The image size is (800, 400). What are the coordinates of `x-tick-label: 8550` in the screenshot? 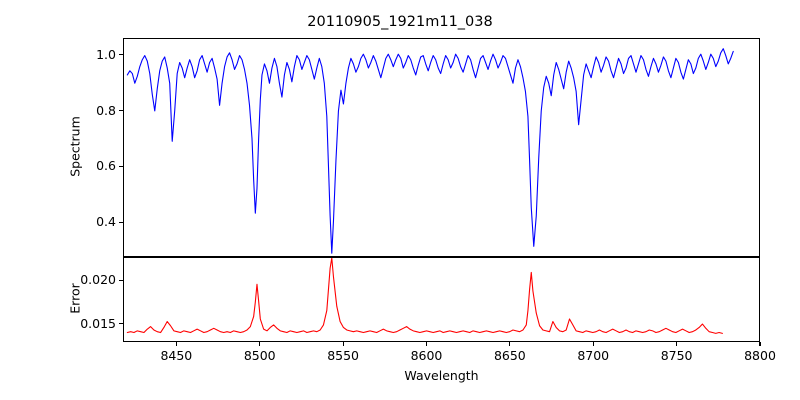 It's located at (343, 355).